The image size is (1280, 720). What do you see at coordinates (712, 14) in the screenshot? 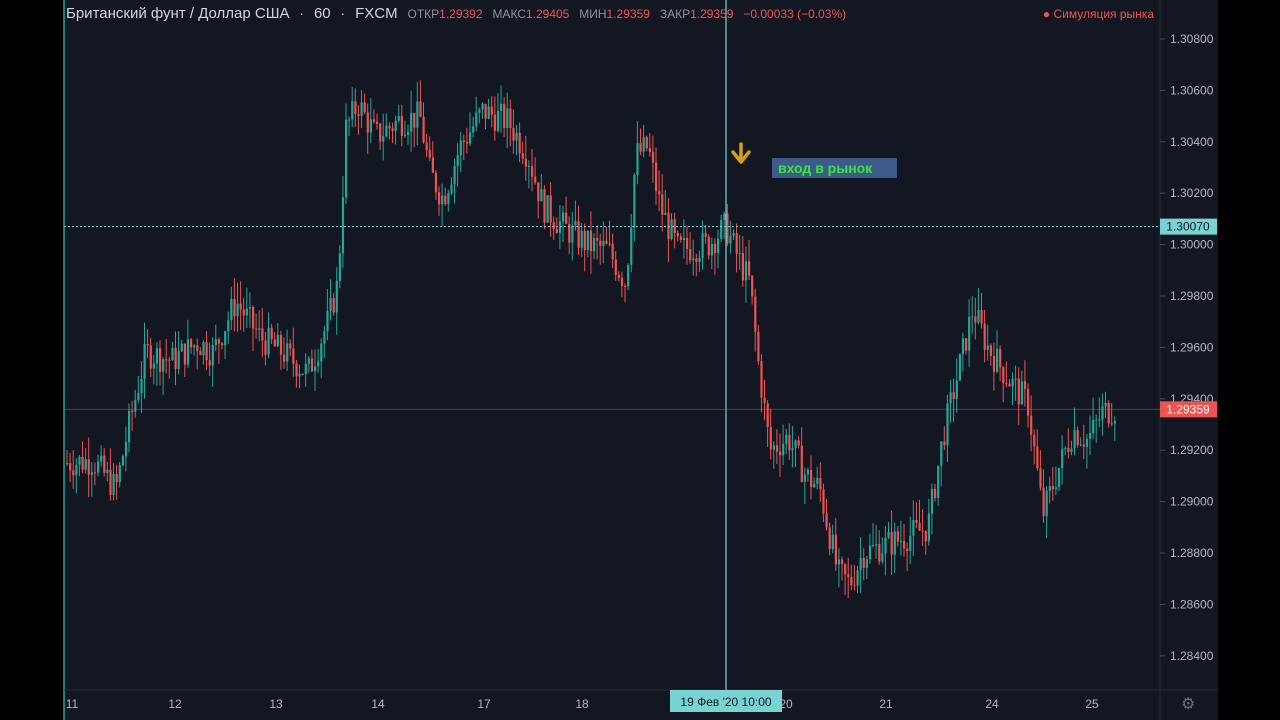
I see `close-value: 1.29359` at bounding box center [712, 14].